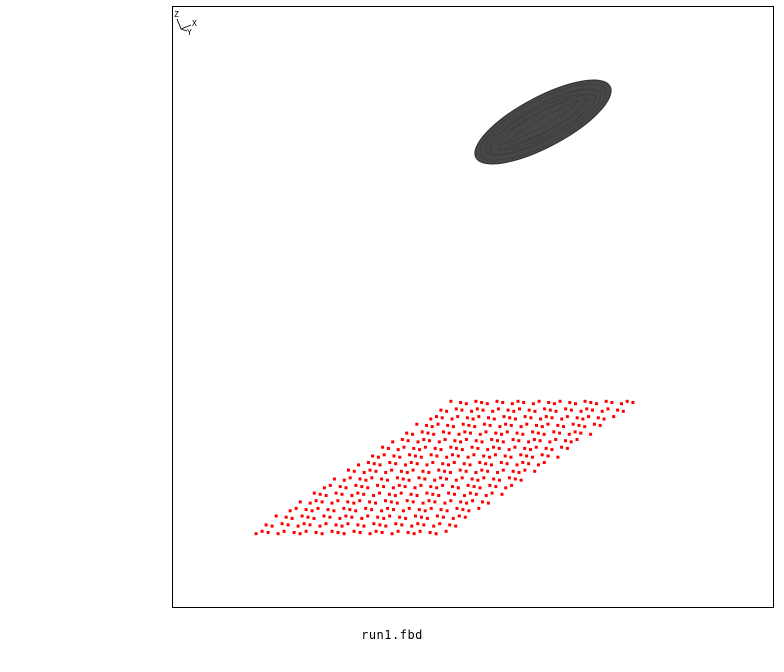  Describe the element at coordinates (543, 122) in the screenshot. I see `ellipsoid-shape` at that location.